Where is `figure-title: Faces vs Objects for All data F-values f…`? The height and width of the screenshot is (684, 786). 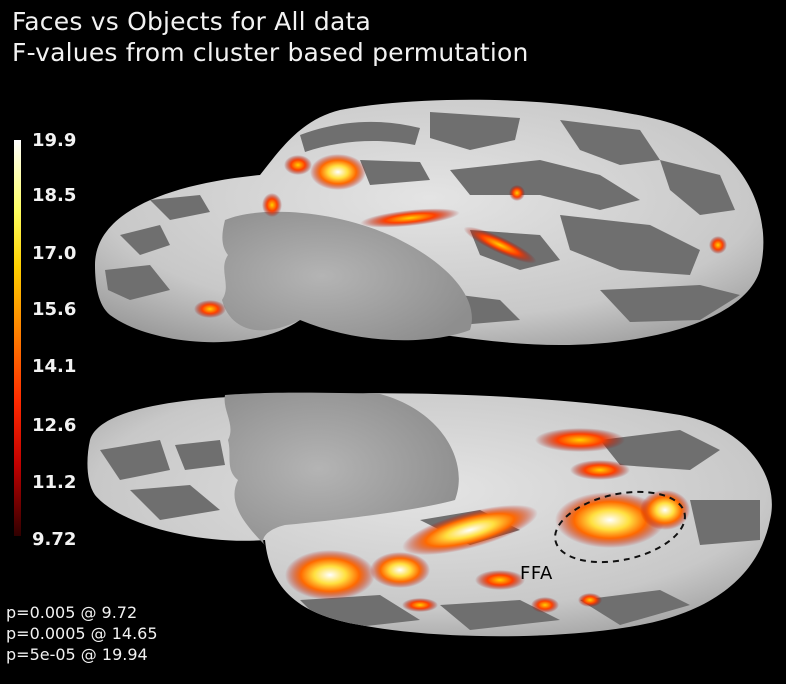
figure-title: Faces vs Objects for All data F-values f… is located at coordinates (270, 37).